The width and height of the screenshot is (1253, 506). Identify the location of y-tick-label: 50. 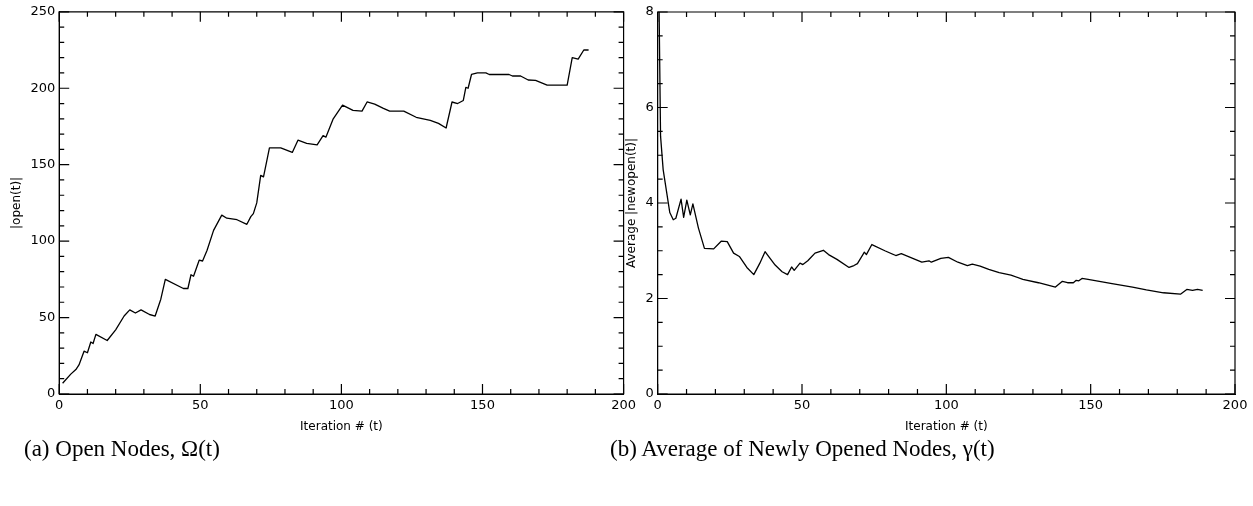
(47, 316).